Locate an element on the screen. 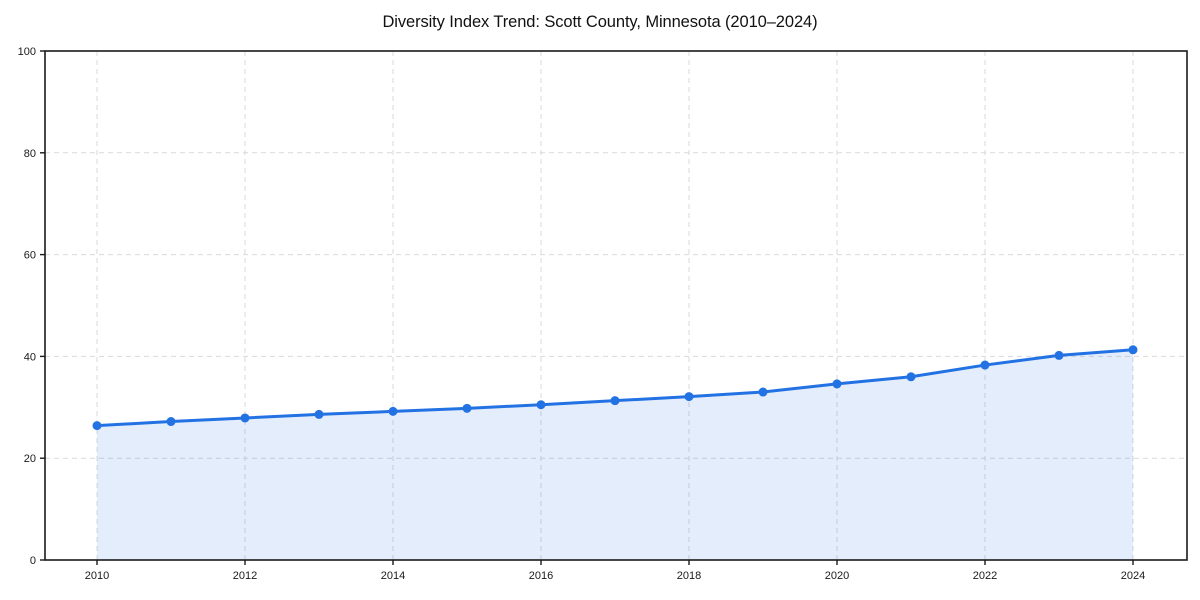  data-point-2021 is located at coordinates (911, 377).